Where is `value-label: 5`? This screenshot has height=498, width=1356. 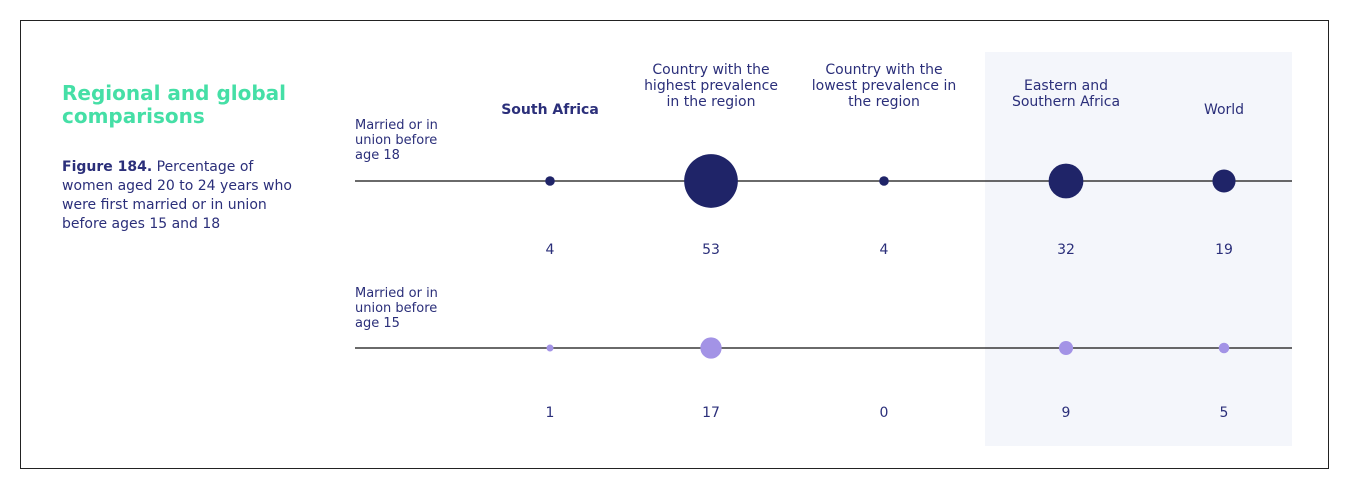 value-label: 5 is located at coordinates (1224, 413).